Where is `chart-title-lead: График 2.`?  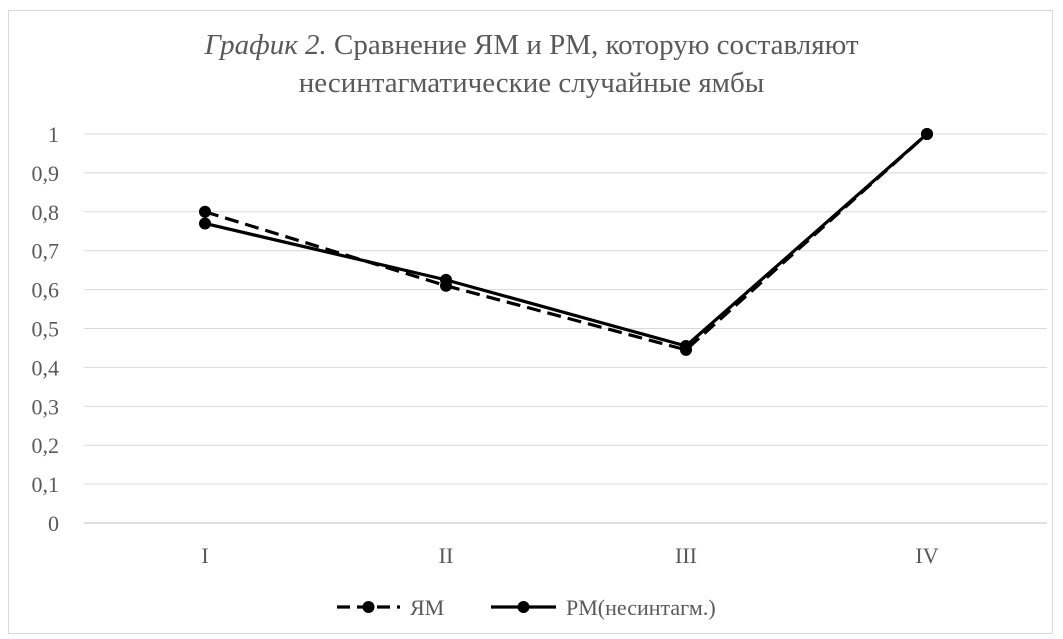
chart-title-lead: График 2. is located at coordinates (265, 45).